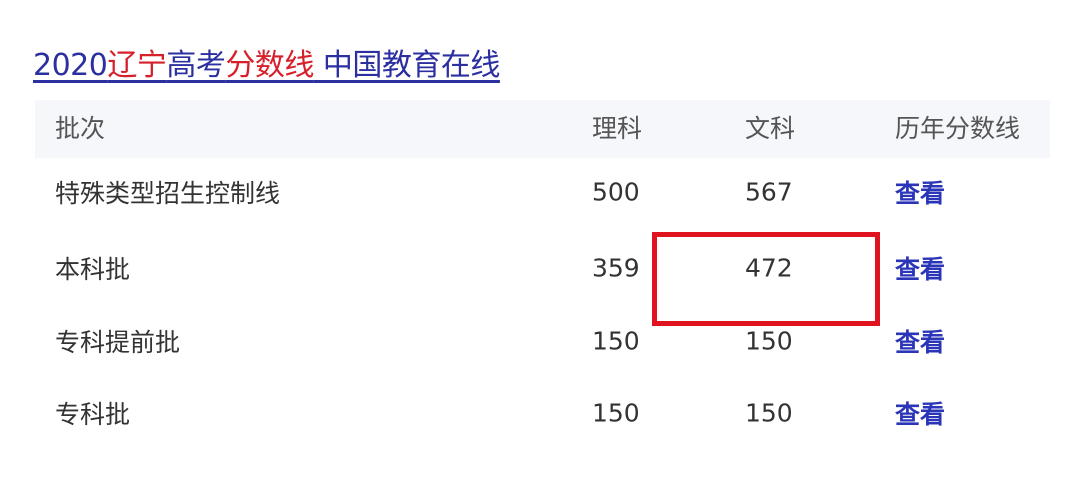 The image size is (1086, 478). What do you see at coordinates (196, 65) in the screenshot?
I see `title-part: 高考` at bounding box center [196, 65].